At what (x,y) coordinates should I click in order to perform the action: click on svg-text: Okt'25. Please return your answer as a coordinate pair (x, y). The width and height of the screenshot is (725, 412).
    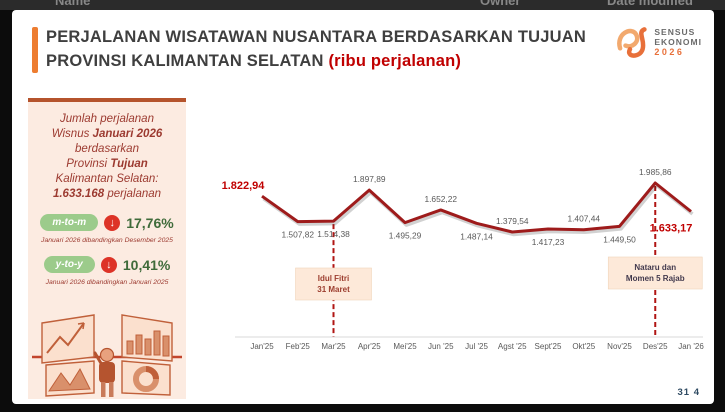
    Looking at the image, I should click on (583, 346).